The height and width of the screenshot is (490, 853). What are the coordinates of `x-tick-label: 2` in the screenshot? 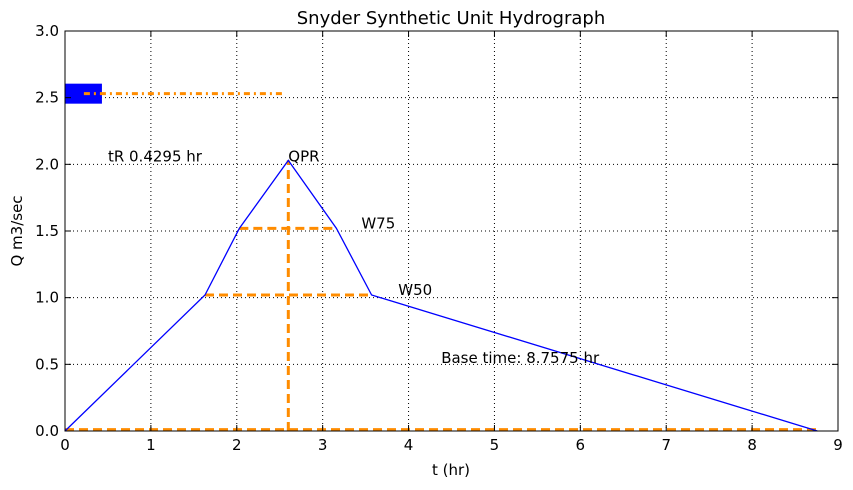 It's located at (237, 445).